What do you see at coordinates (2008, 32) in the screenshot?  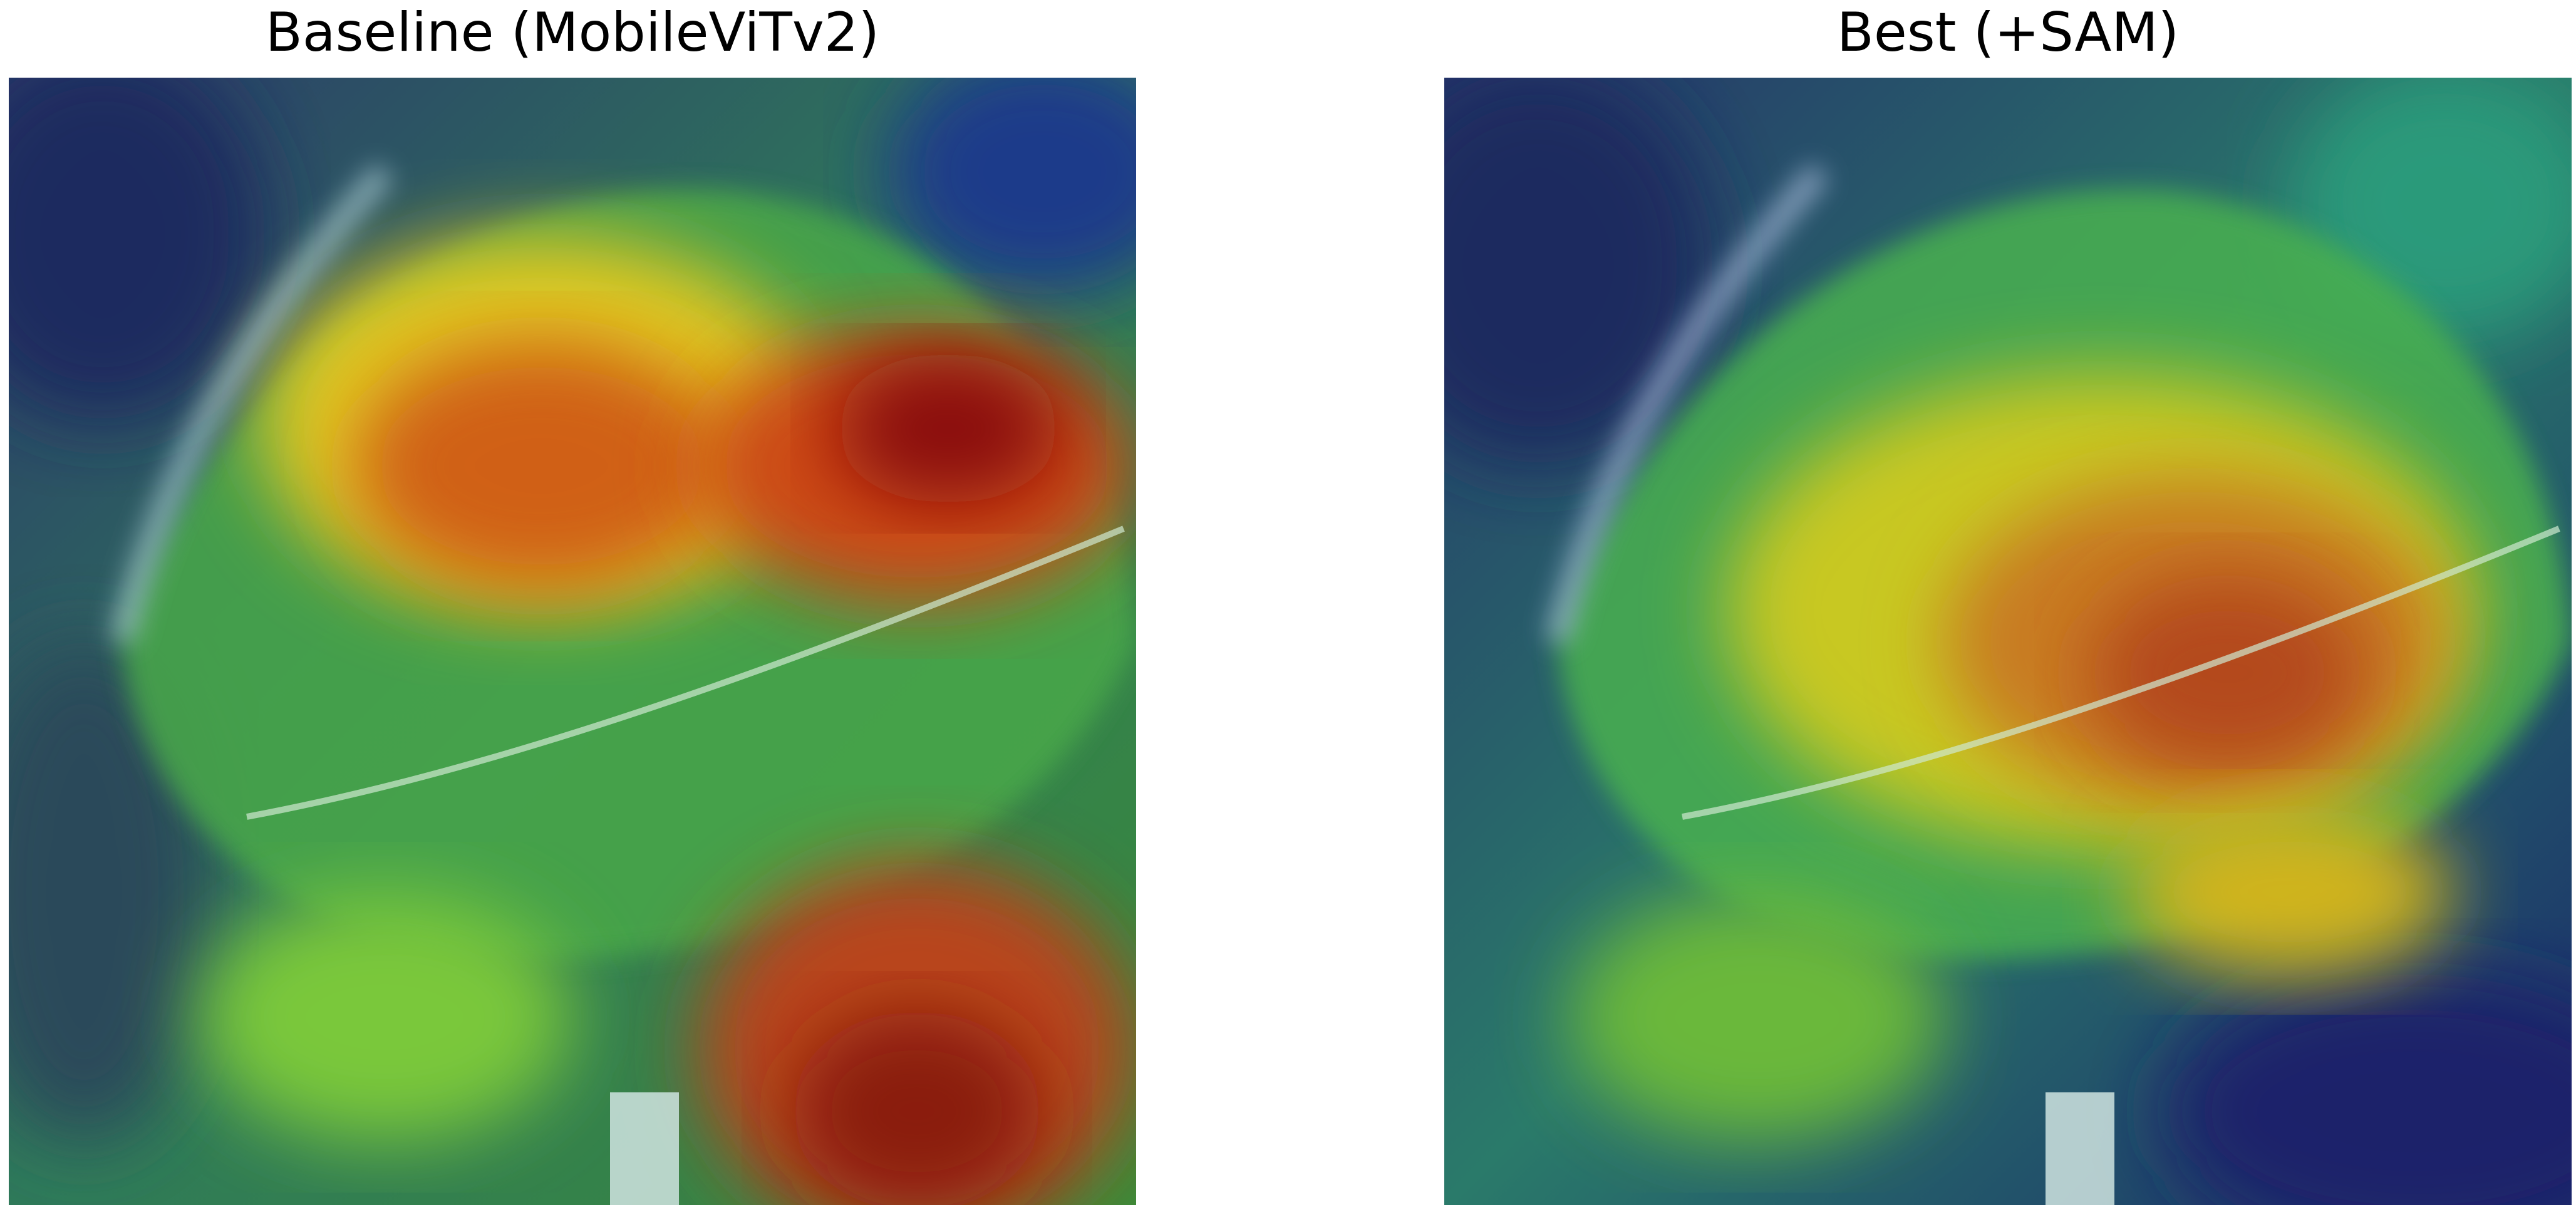 I see `panel-title-best: Best (+SAM)` at bounding box center [2008, 32].